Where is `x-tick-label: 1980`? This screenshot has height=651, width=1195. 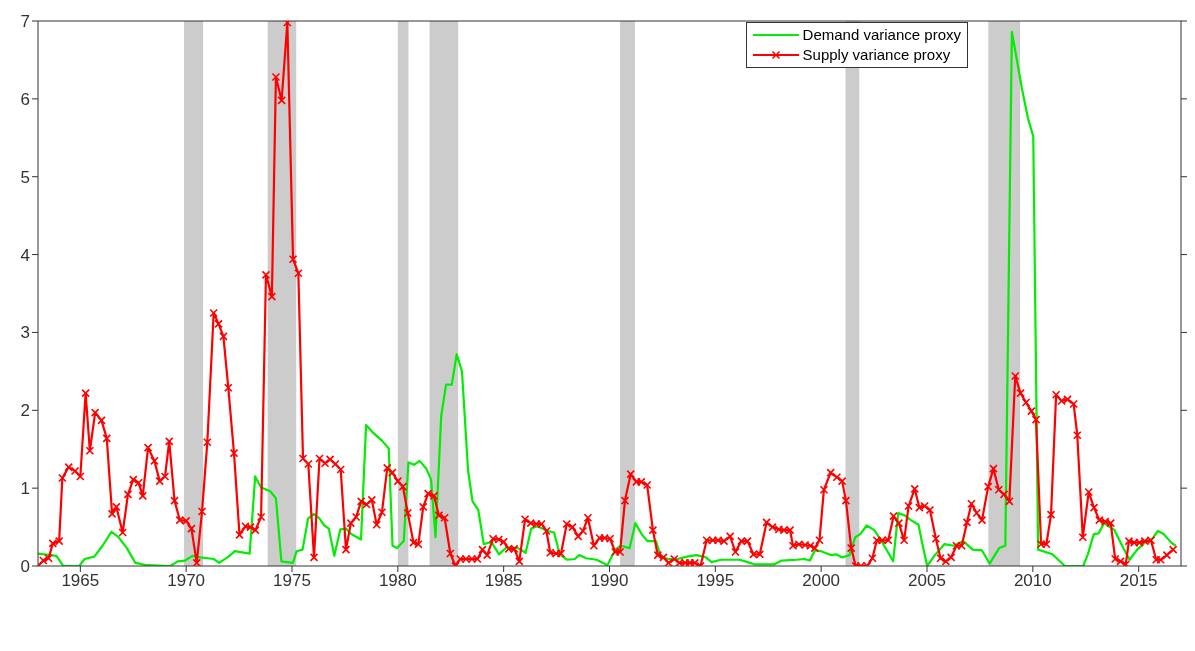
x-tick-label: 1980 is located at coordinates (397, 581).